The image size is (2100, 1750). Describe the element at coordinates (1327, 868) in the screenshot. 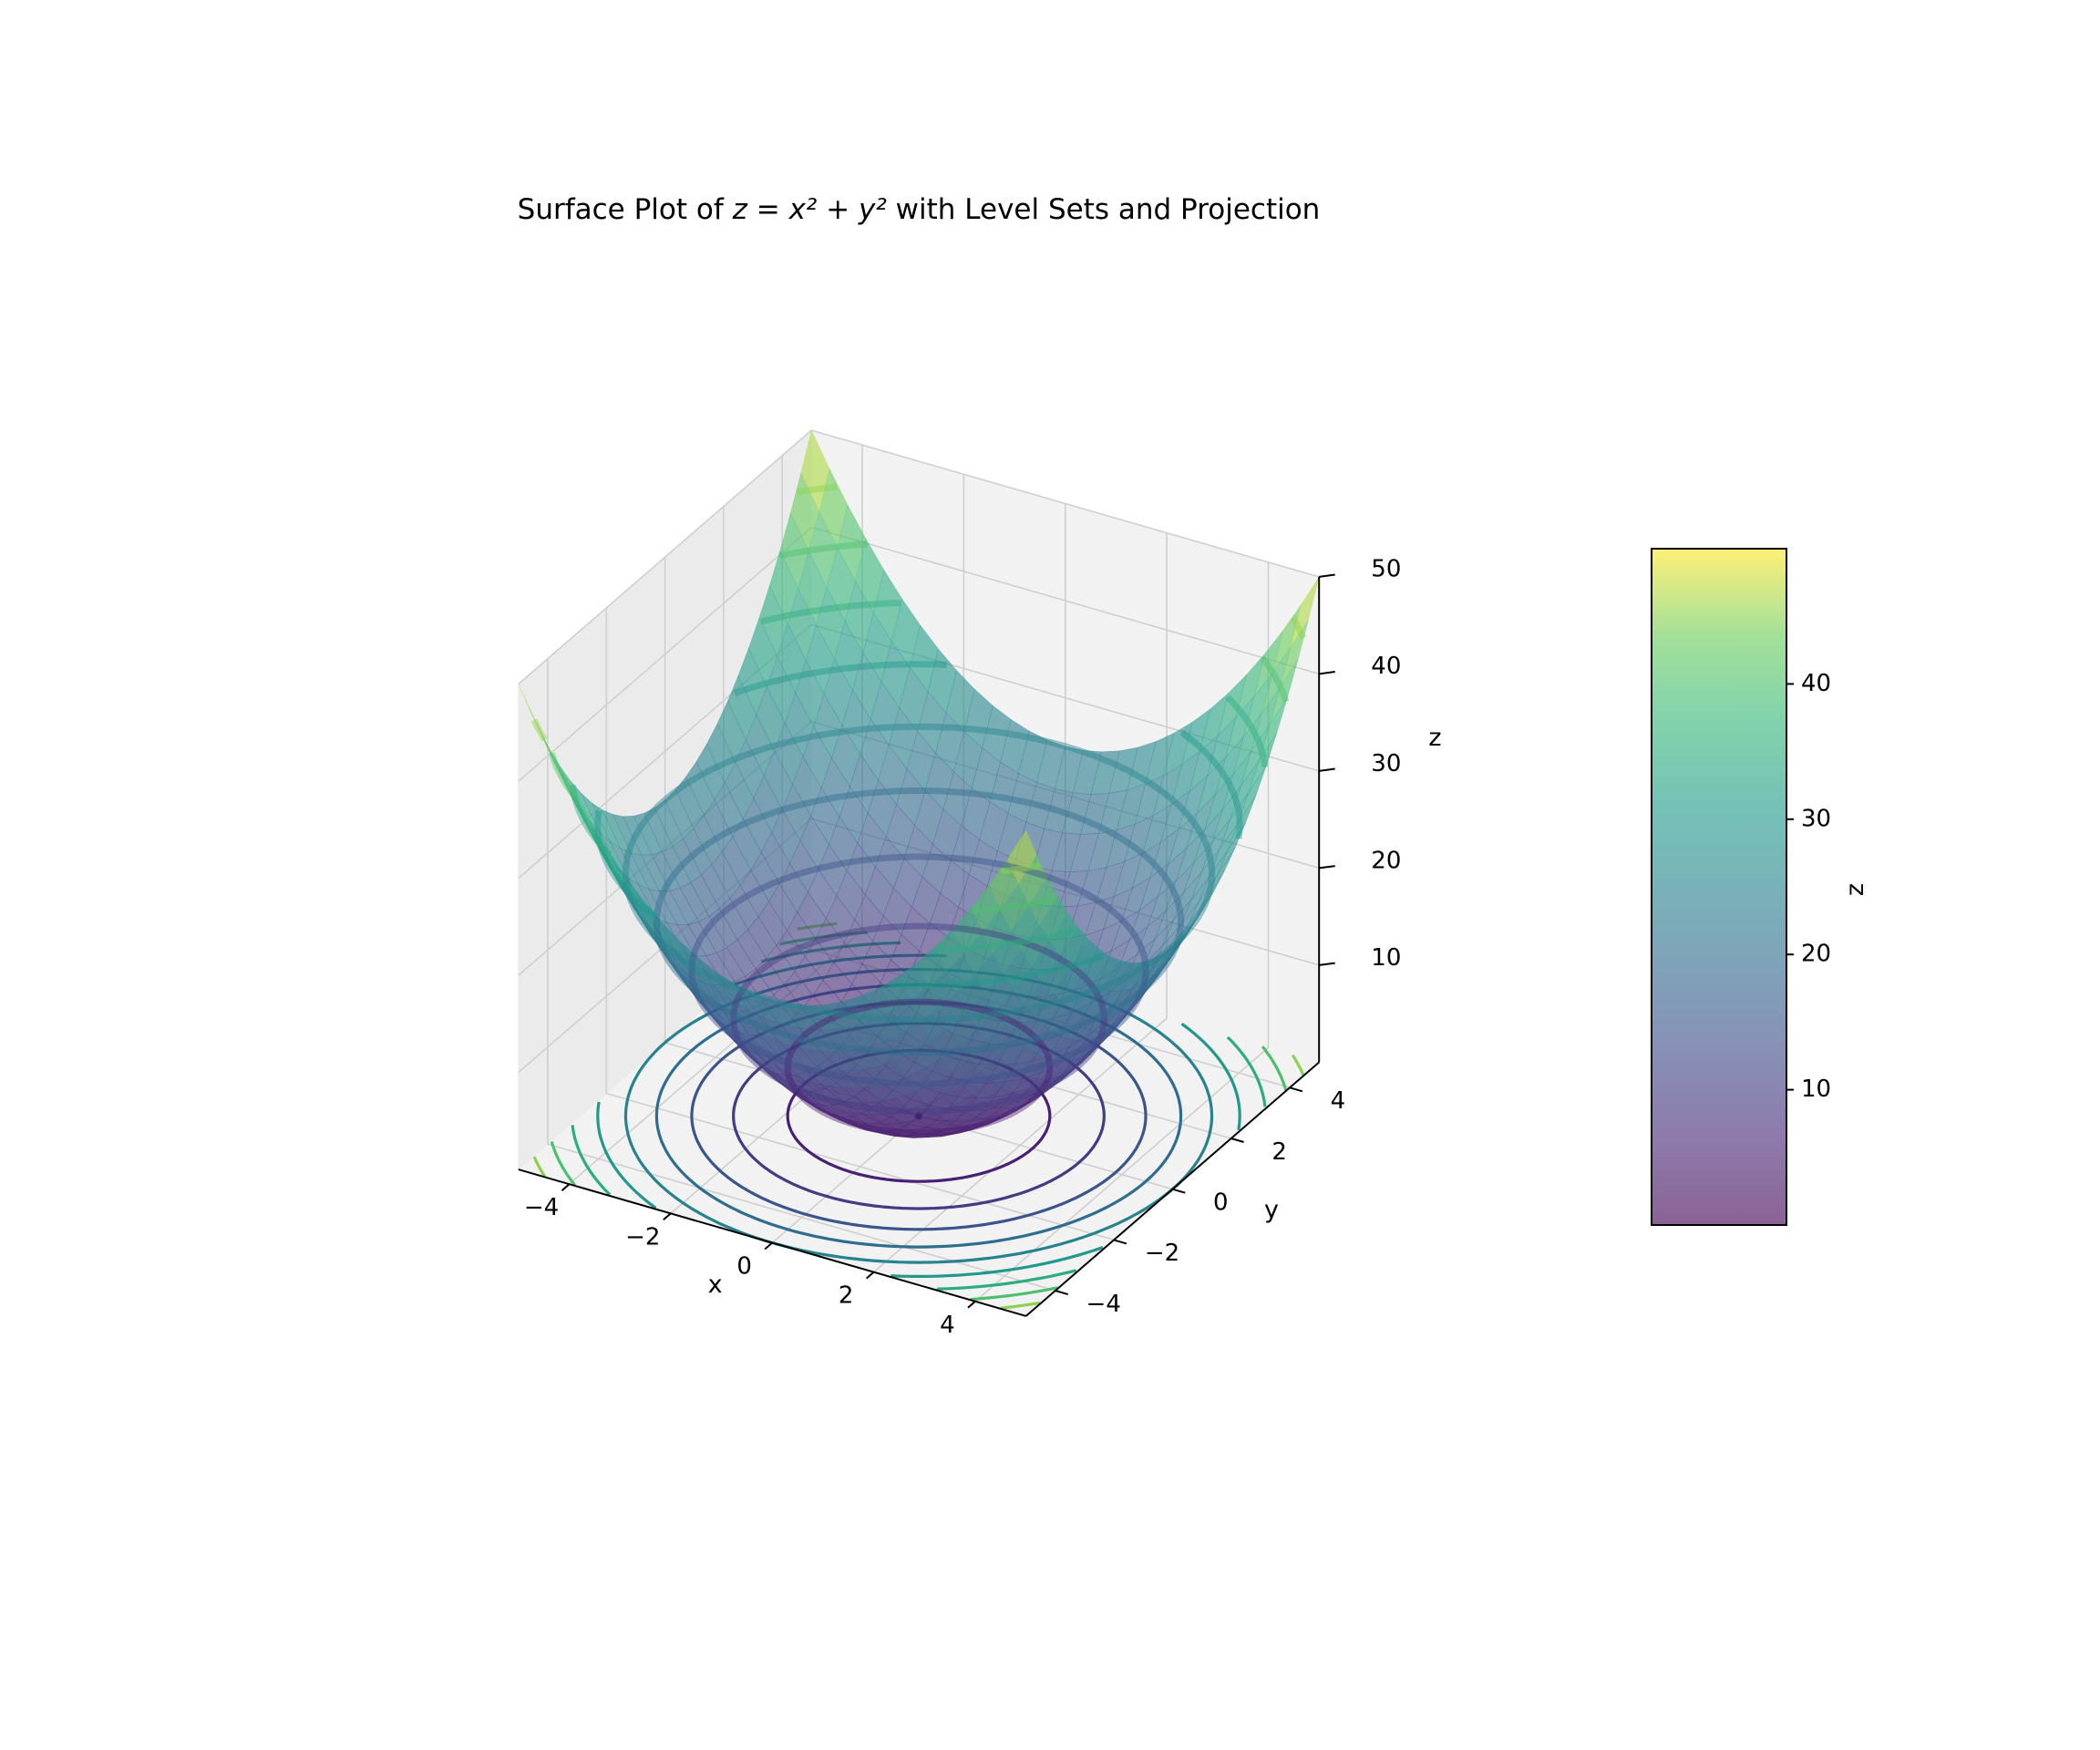

I see `z-tick` at that location.